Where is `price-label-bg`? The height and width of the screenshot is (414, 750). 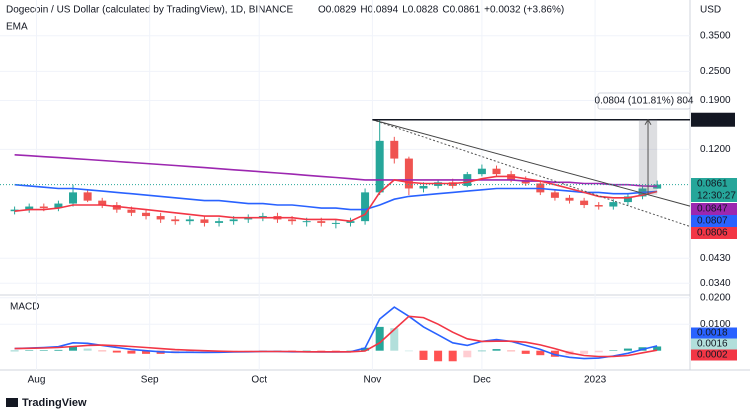 price-label-bg is located at coordinates (714, 190).